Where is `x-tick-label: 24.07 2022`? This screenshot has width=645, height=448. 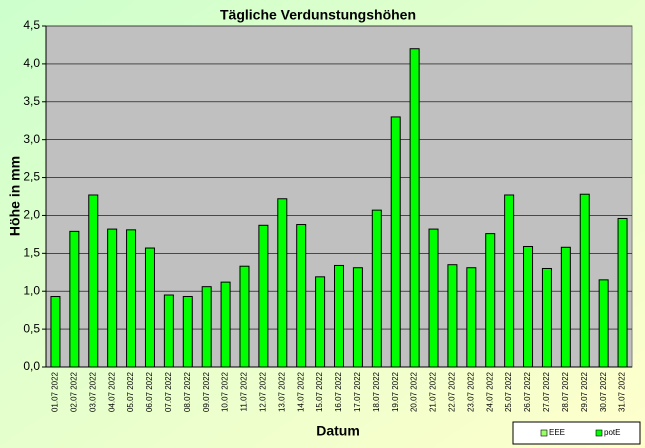 x-tick-label: 24.07 2022 is located at coordinates (489, 391).